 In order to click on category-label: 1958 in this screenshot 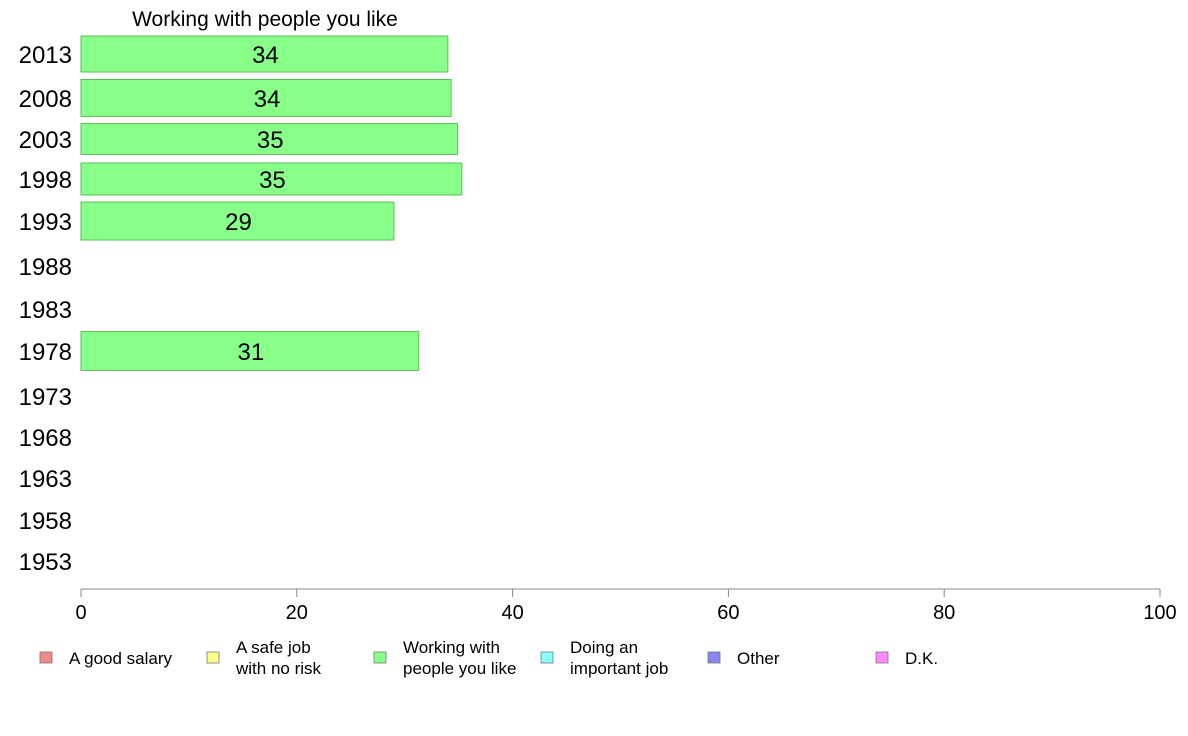, I will do `click(45, 521)`.